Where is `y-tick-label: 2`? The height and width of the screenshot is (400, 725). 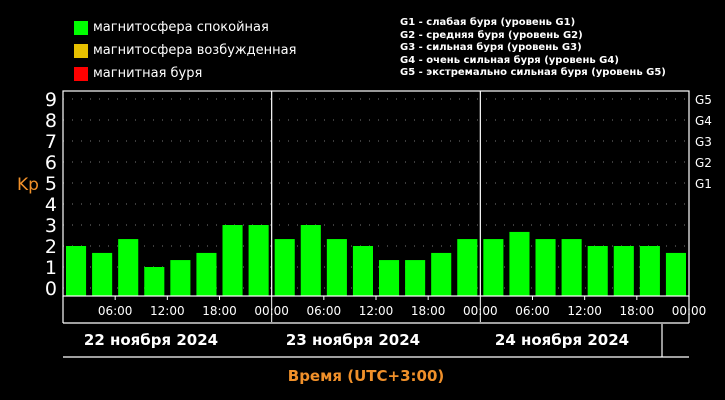
y-tick-label: 2 is located at coordinates (51, 247).